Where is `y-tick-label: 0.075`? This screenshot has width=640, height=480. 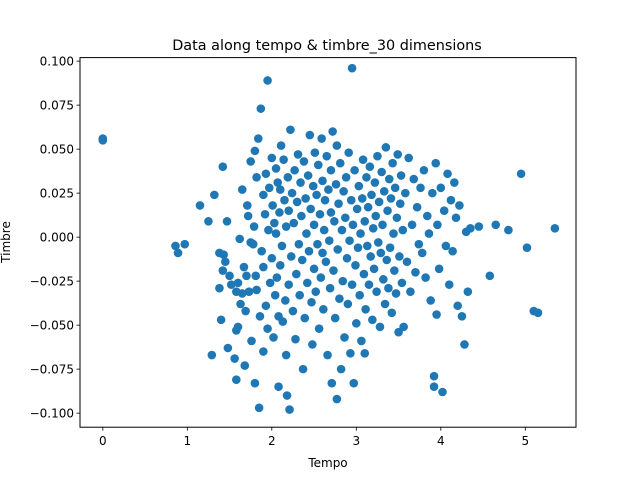
y-tick-label: 0.075 is located at coordinates (57, 105).